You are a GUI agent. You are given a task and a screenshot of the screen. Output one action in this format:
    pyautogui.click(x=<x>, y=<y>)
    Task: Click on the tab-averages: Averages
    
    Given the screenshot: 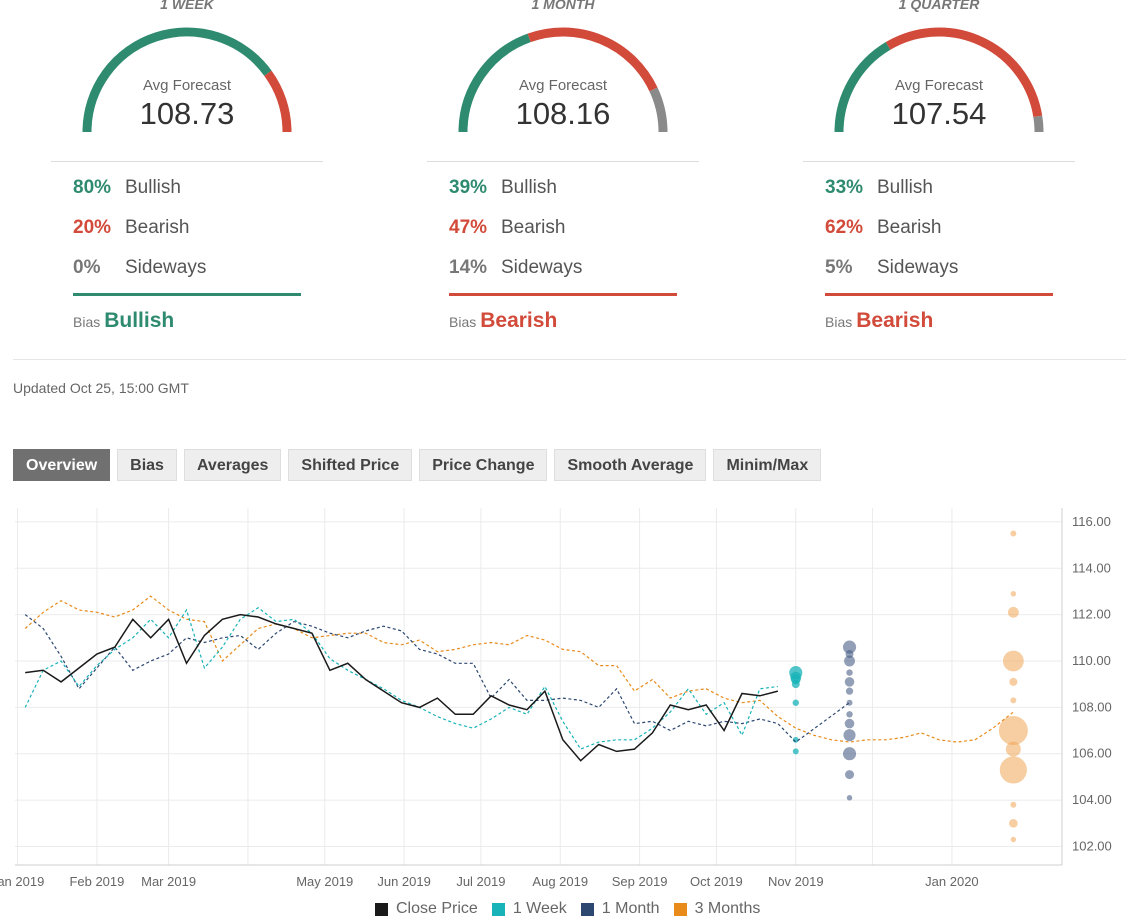 What is the action you would take?
    pyautogui.click(x=232, y=465)
    